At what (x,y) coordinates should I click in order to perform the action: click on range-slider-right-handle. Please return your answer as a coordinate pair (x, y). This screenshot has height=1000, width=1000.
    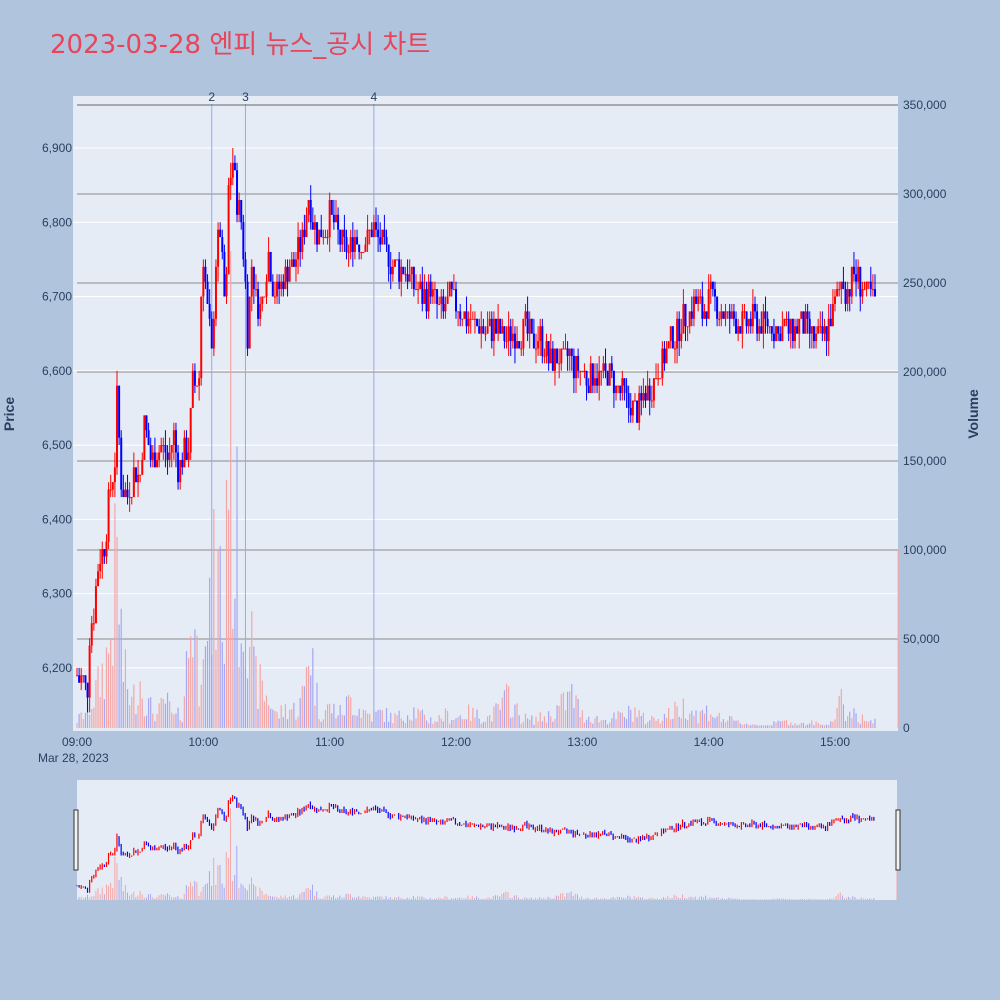
    Looking at the image, I should click on (898, 840).